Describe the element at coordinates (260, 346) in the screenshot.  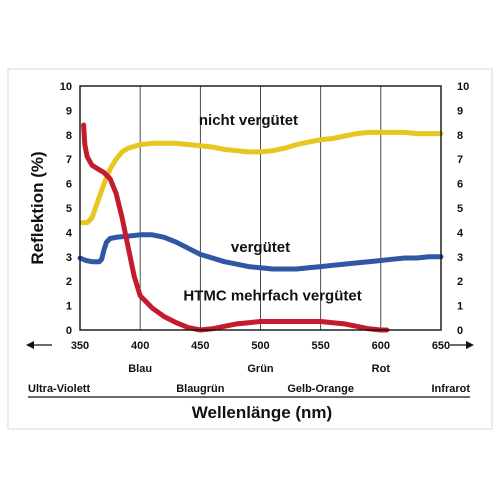
I see `x-tick-500: 500` at that location.